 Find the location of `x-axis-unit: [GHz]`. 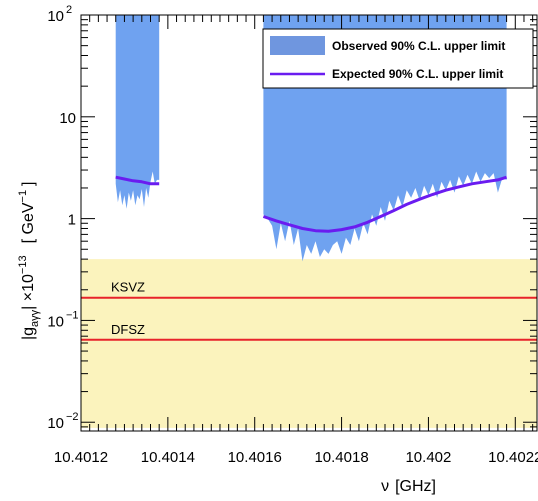

x-axis-unit: [GHz] is located at coordinates (415, 486).